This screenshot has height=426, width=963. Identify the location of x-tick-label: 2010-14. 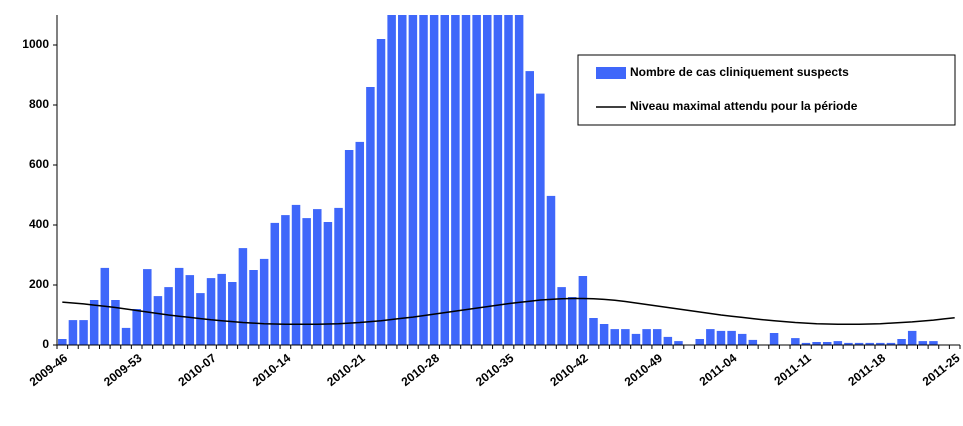
(272, 370).